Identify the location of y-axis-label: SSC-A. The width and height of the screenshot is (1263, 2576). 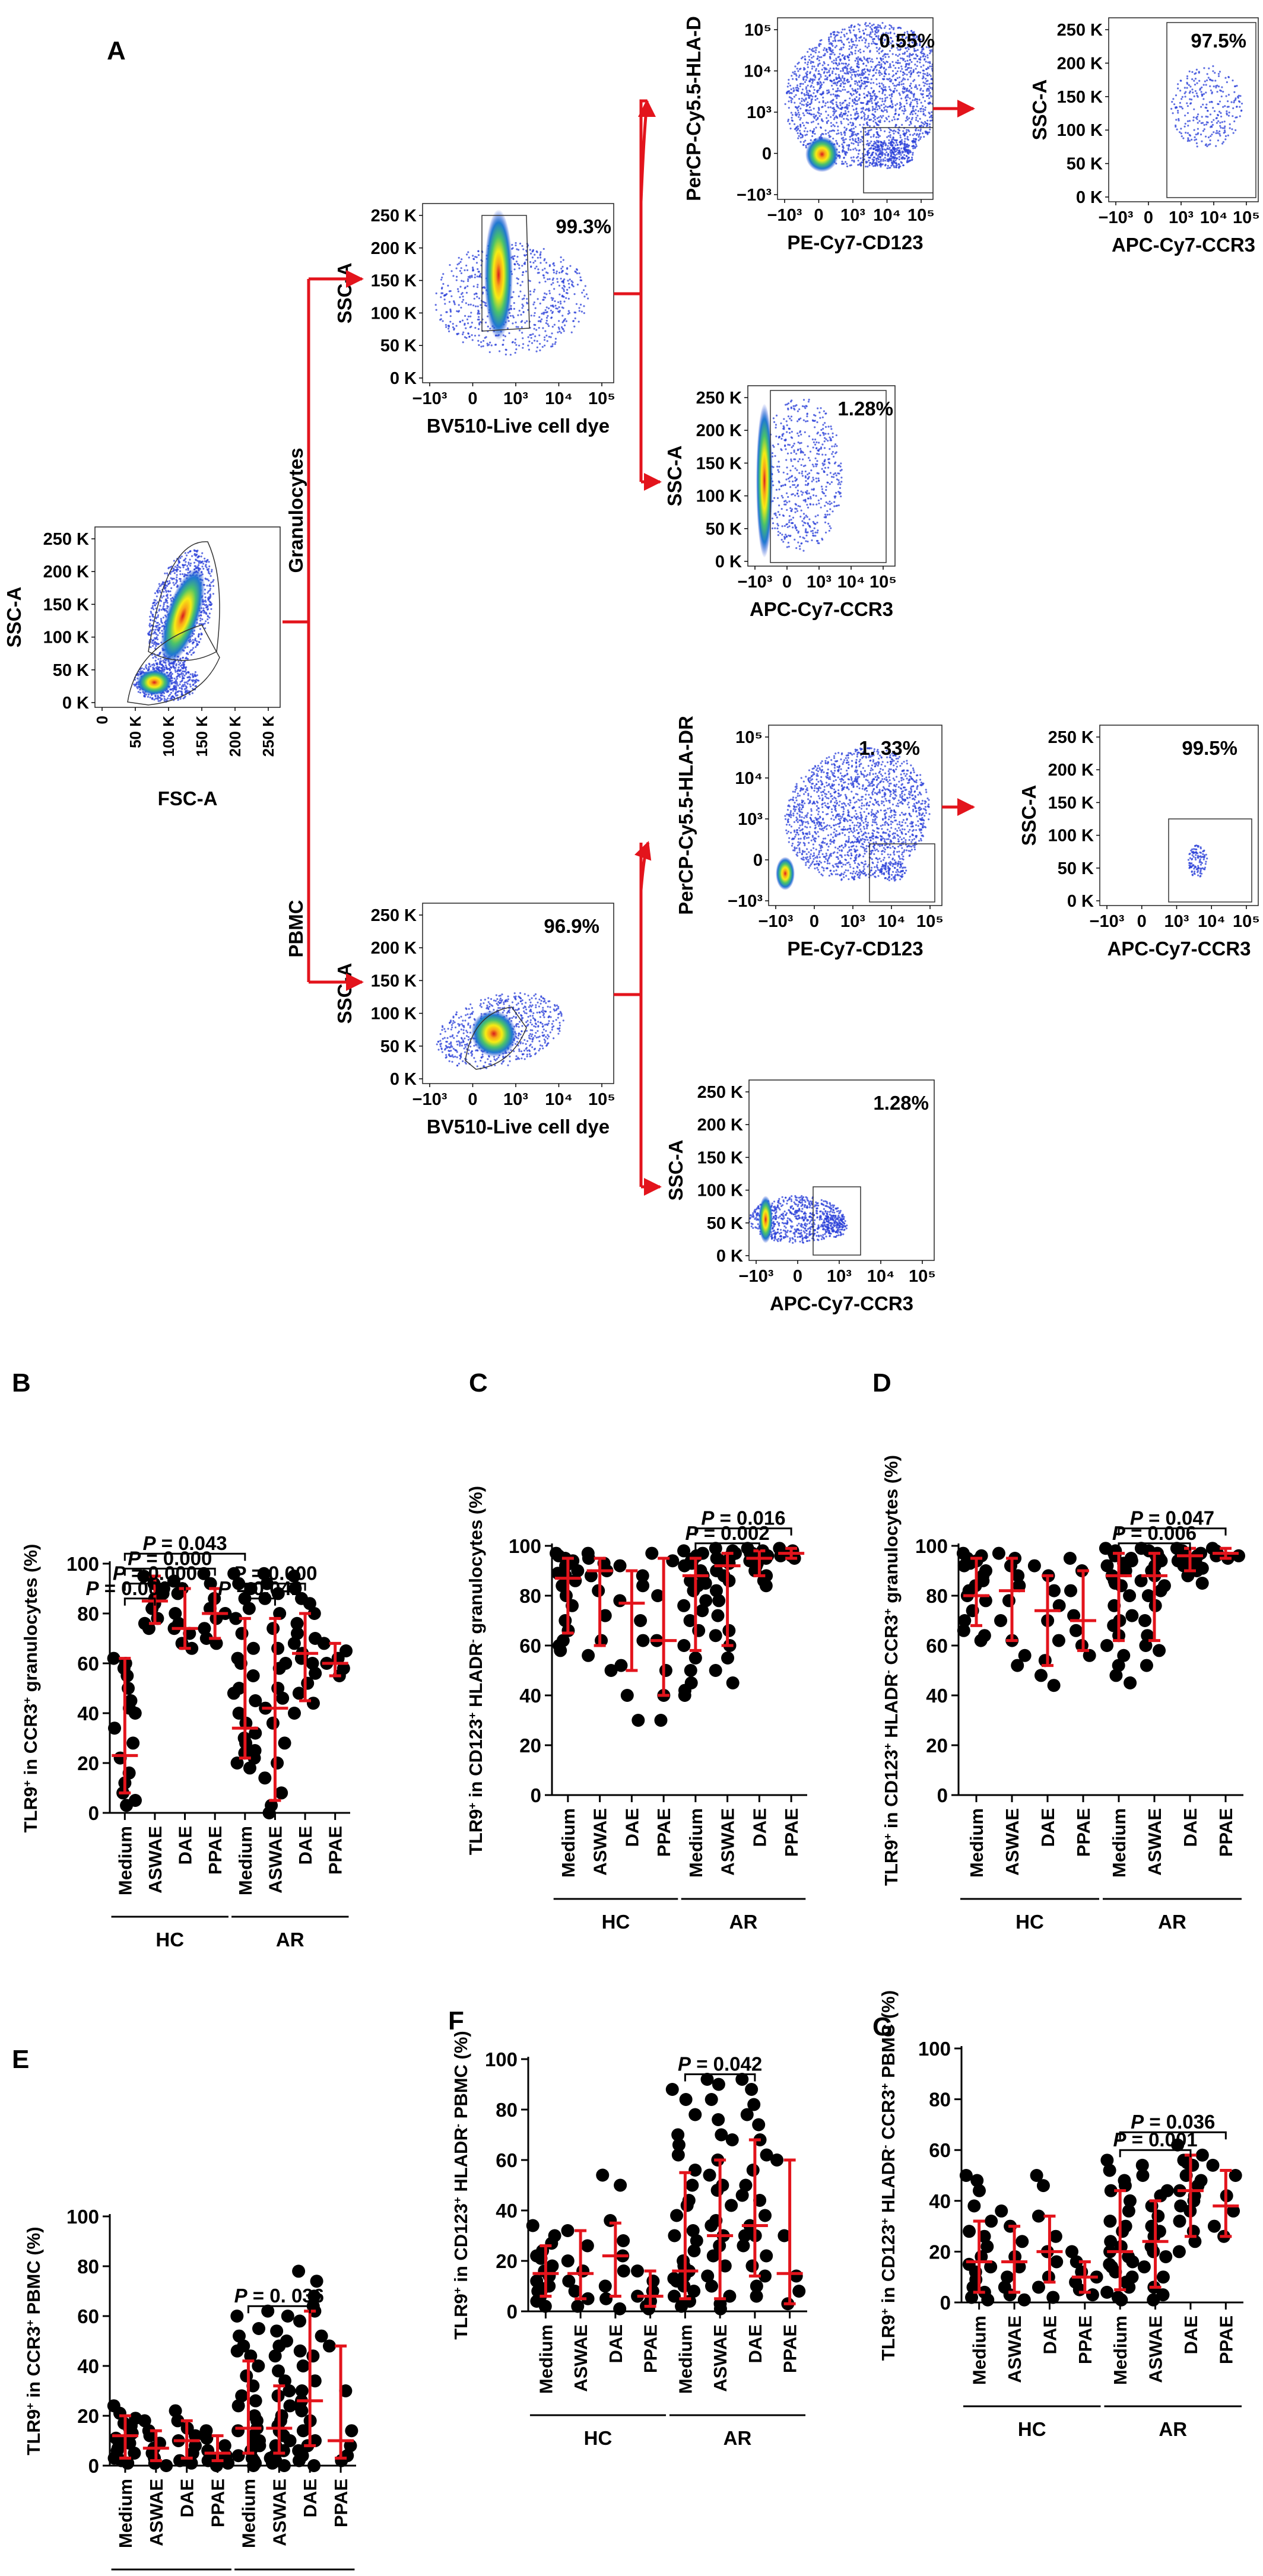
(1029, 816).